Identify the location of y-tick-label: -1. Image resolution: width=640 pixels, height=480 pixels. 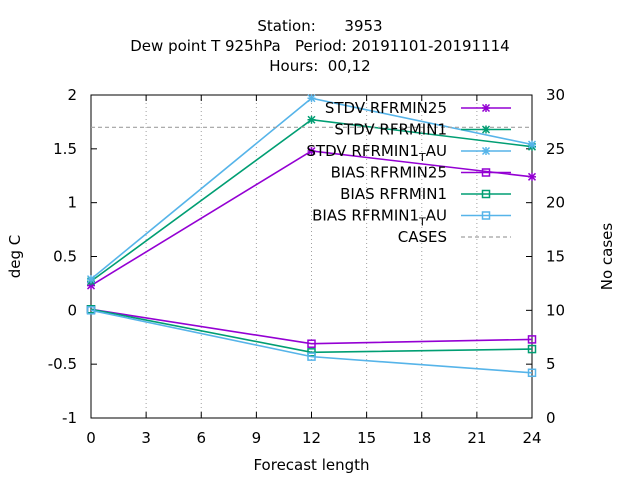
(69, 418).